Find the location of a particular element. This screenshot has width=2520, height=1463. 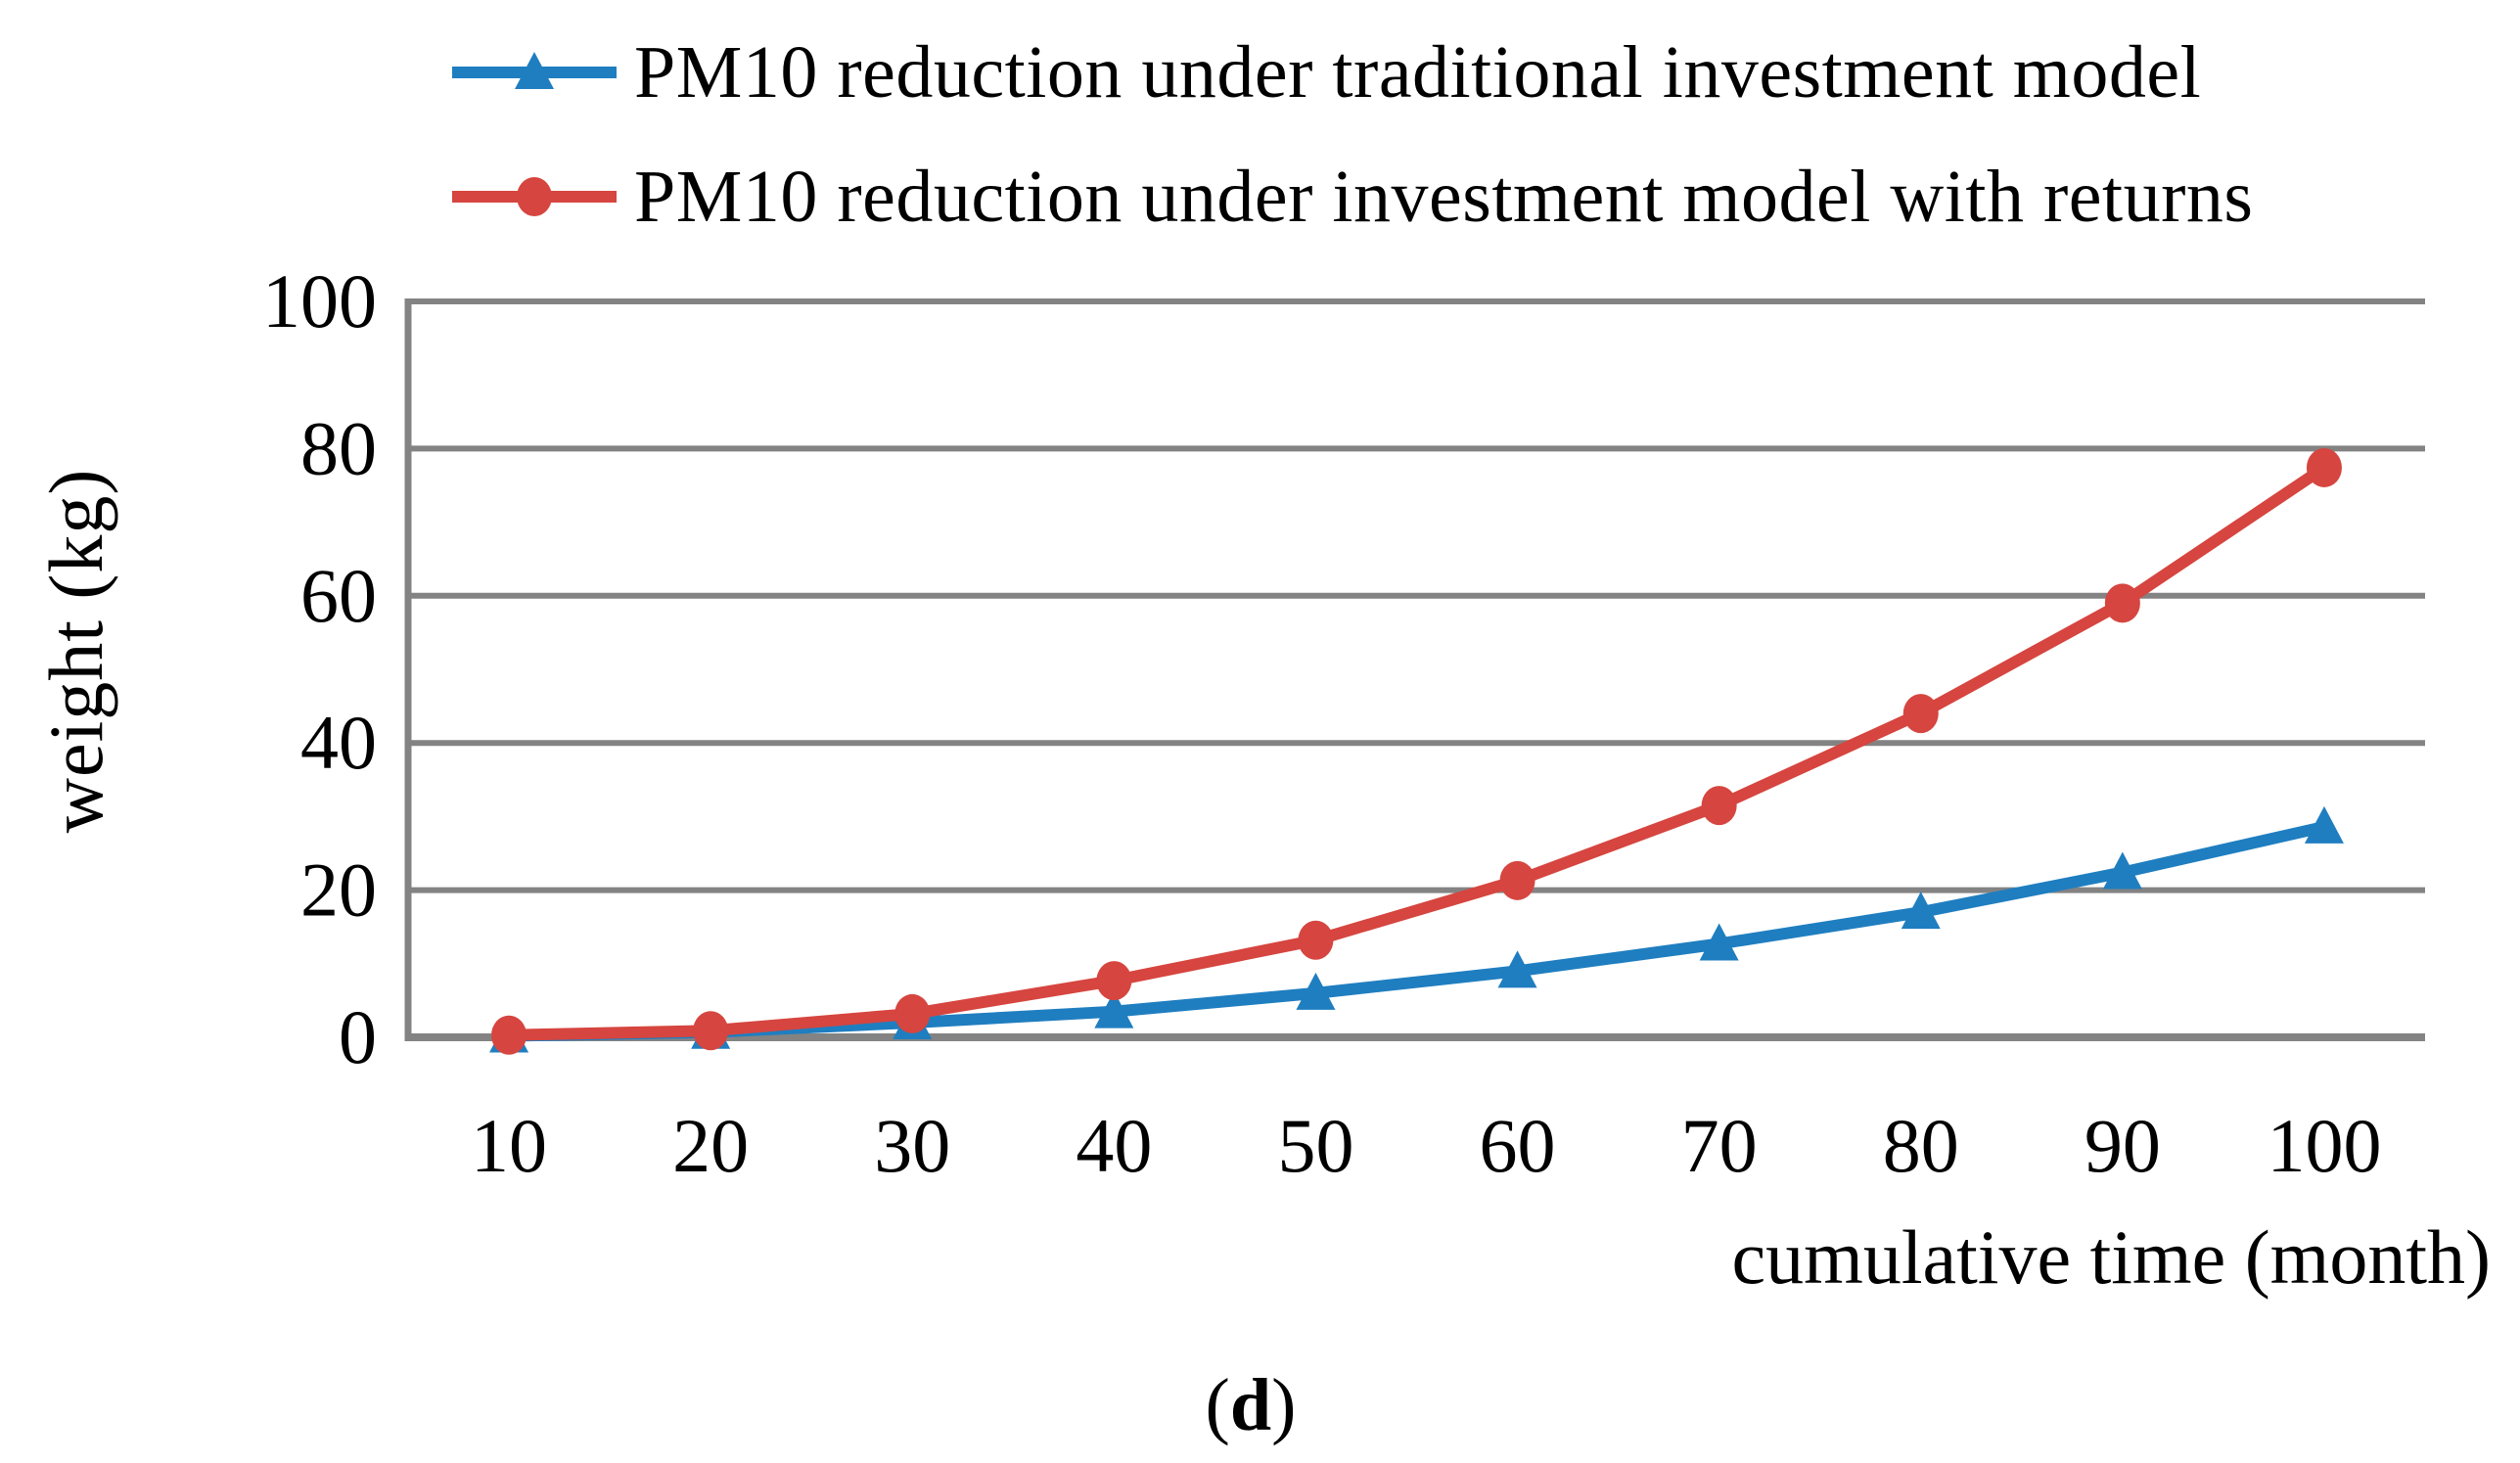

y-tick-label: 20 is located at coordinates (338, 890).